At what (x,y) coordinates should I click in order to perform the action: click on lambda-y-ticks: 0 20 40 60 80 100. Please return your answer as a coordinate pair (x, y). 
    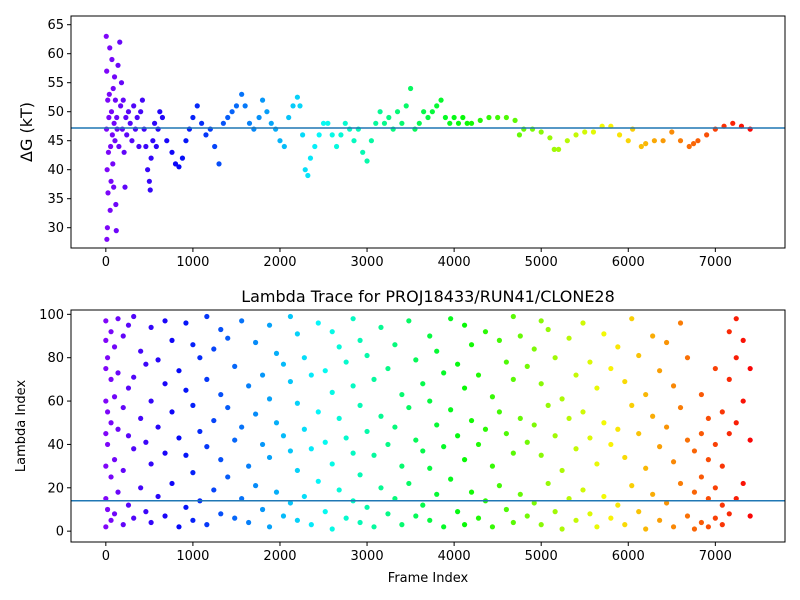
    Looking at the image, I should click on (55, 424).